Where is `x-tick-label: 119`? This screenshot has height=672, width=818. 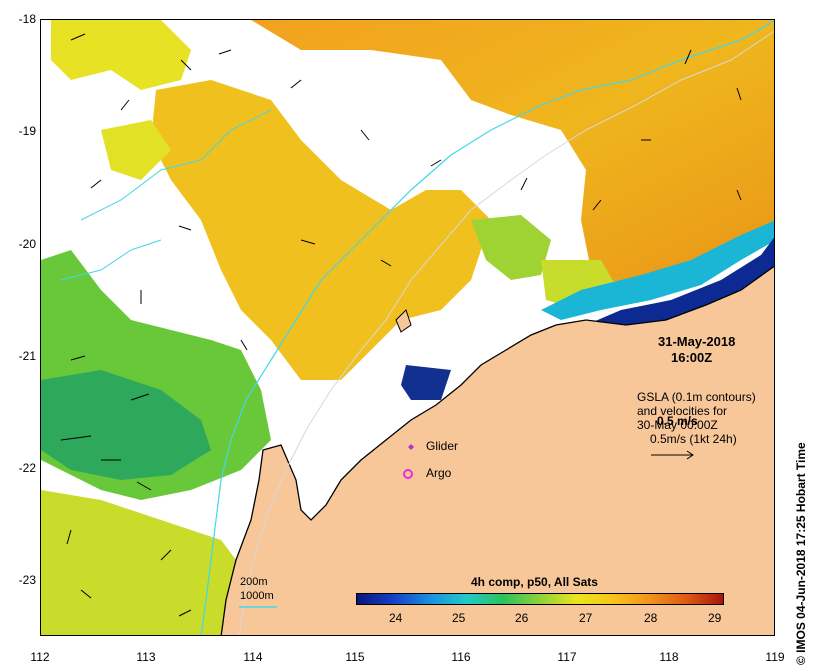 x-tick-label: 119 is located at coordinates (775, 657).